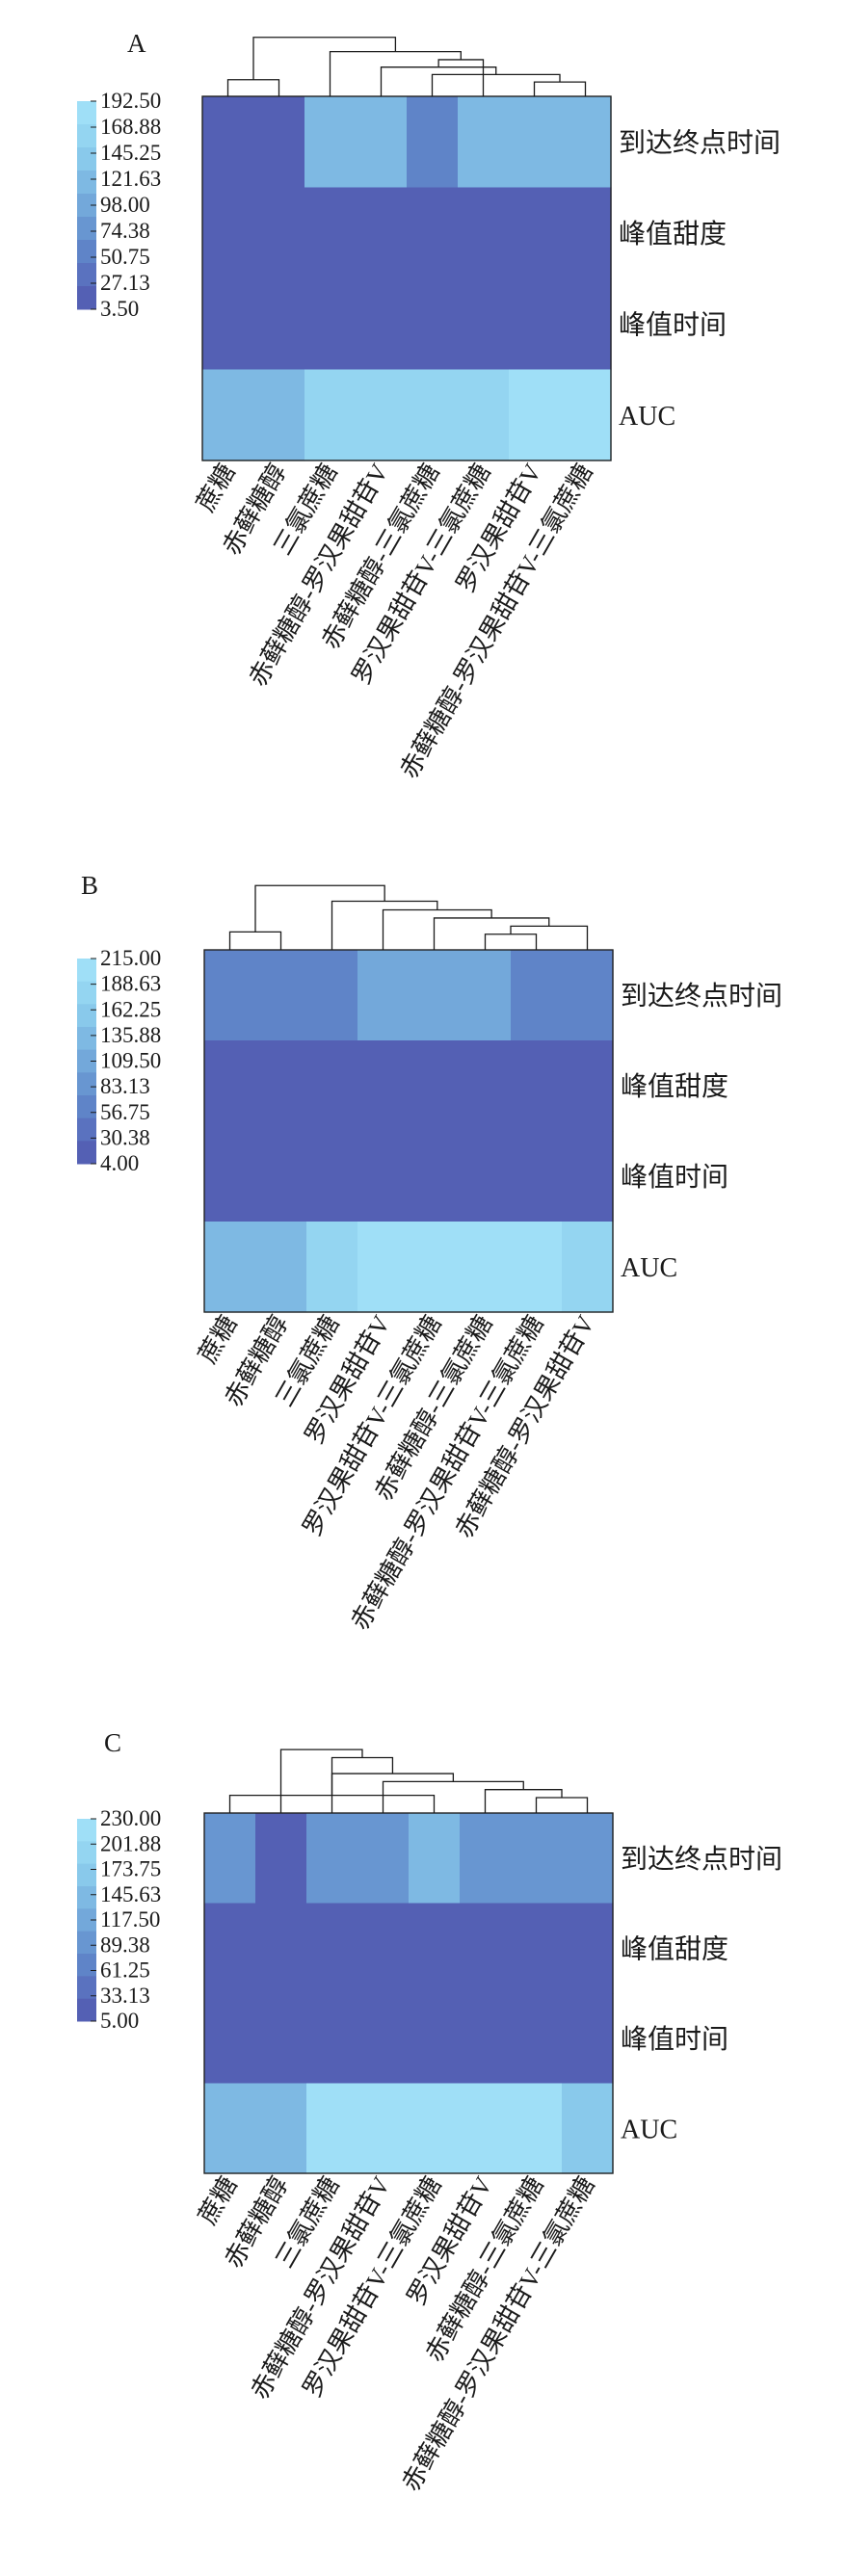 The width and height of the screenshot is (847, 2576). What do you see at coordinates (700, 143) in the screenshot?
I see `row-label: 到达终点时间` at bounding box center [700, 143].